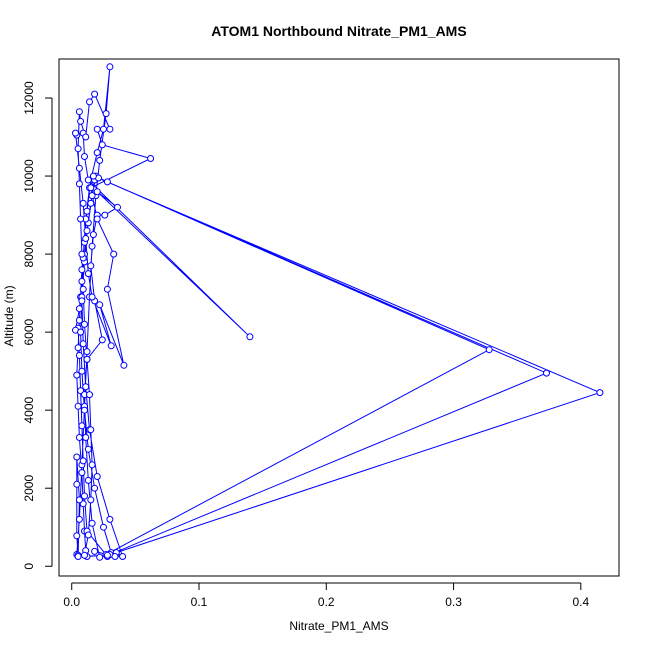  What do you see at coordinates (453, 602) in the screenshot?
I see `x-tick-label: 0.3` at bounding box center [453, 602].